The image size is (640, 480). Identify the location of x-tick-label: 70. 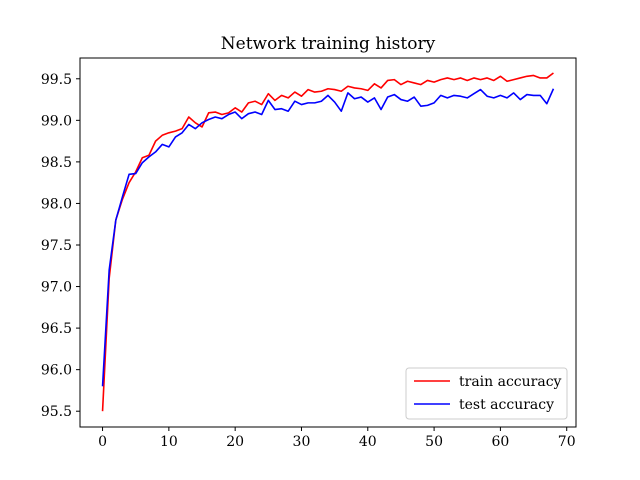
(567, 442).